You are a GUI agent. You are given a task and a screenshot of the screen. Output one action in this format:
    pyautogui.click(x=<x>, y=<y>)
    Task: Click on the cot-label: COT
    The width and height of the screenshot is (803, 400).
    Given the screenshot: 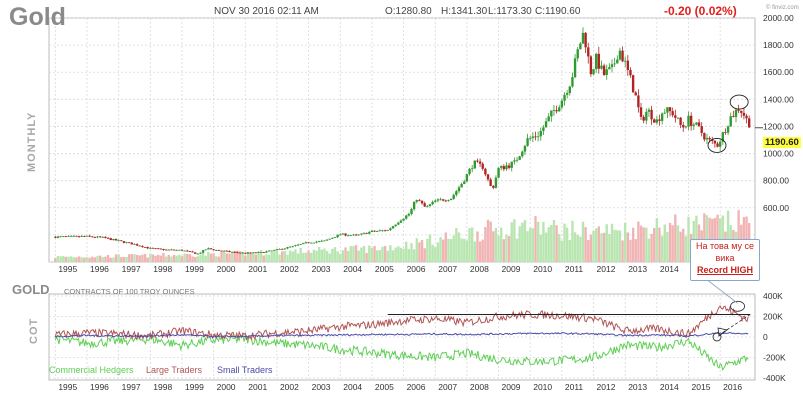 What is the action you would take?
    pyautogui.click(x=34, y=330)
    